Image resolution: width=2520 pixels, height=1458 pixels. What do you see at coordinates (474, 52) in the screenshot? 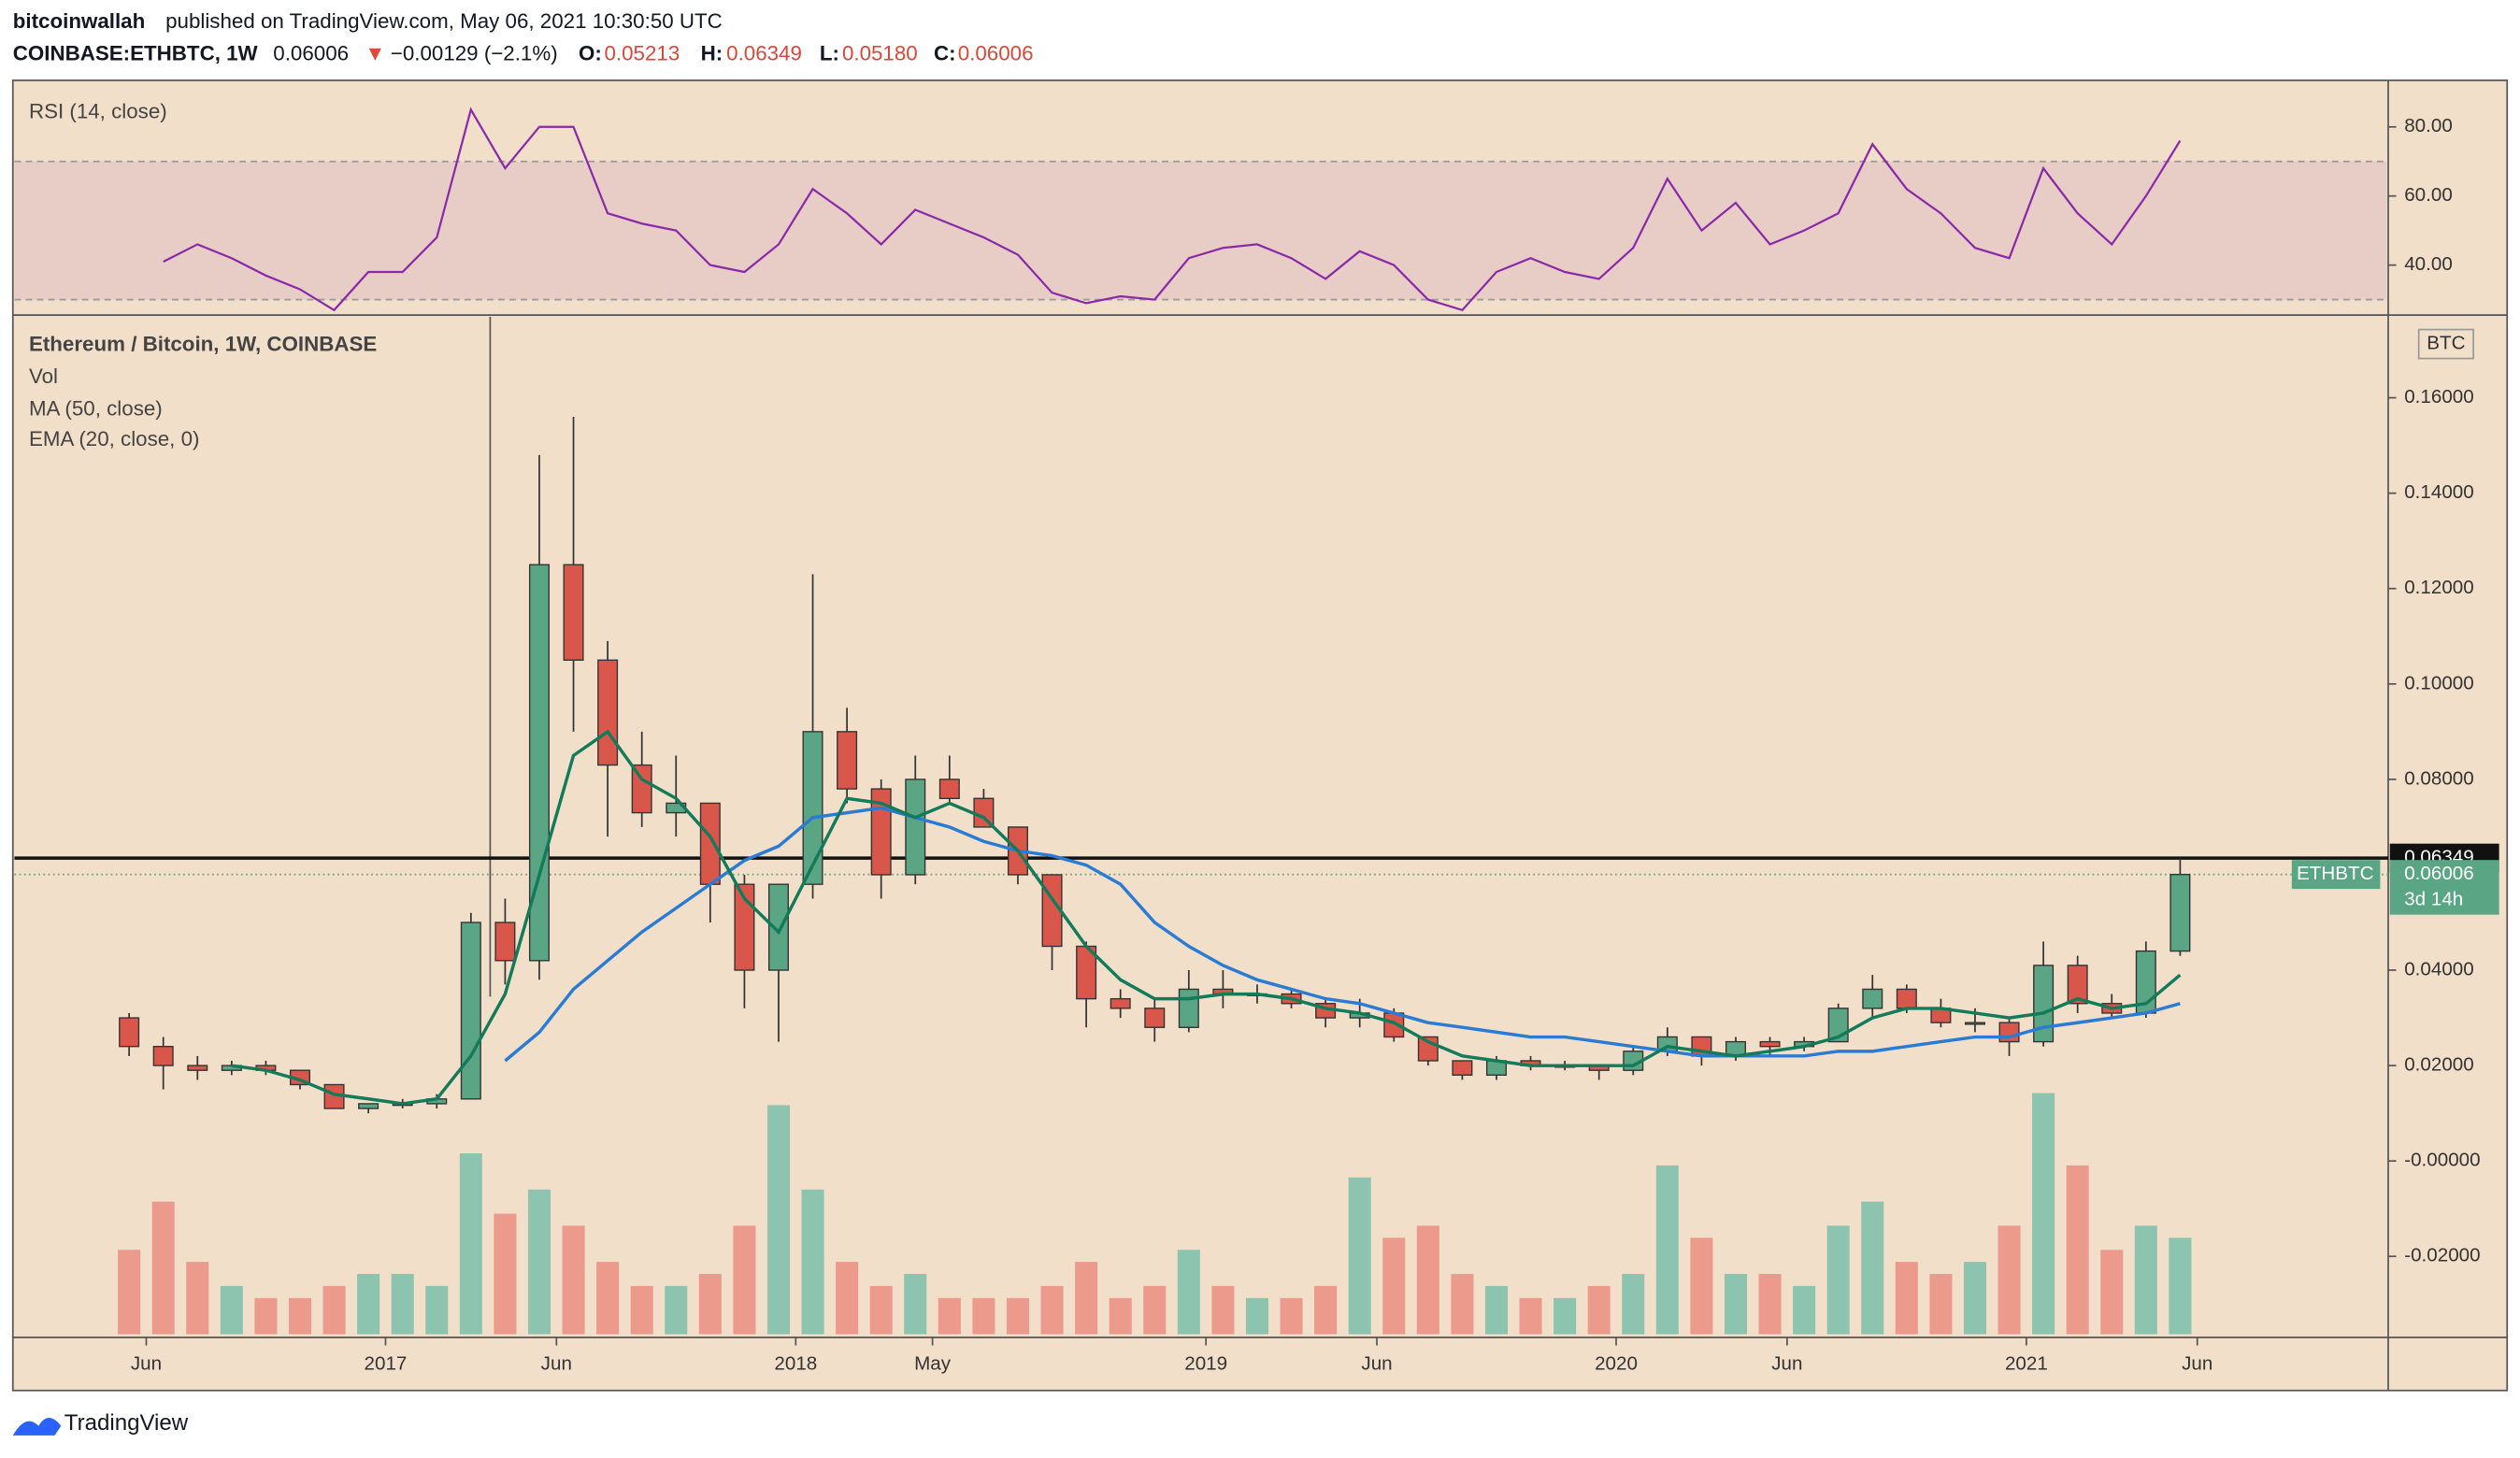
I see `change: −0.00129 (−2.1%)` at bounding box center [474, 52].